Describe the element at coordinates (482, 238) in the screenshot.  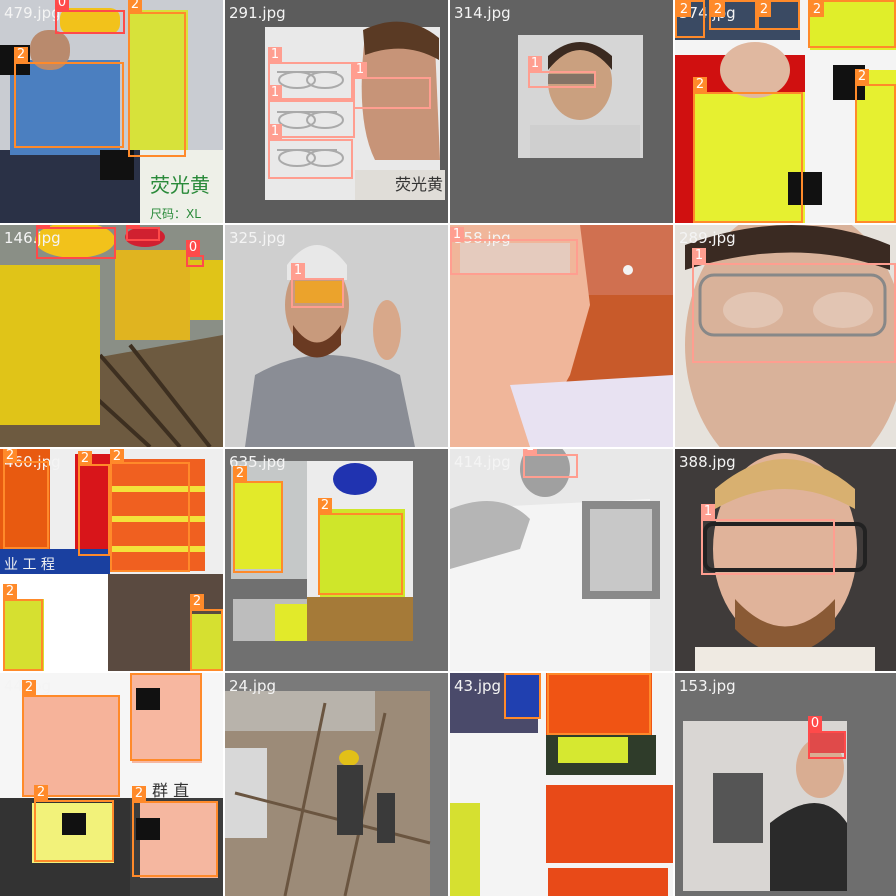
I see `image-filename: 358.jpg` at that location.